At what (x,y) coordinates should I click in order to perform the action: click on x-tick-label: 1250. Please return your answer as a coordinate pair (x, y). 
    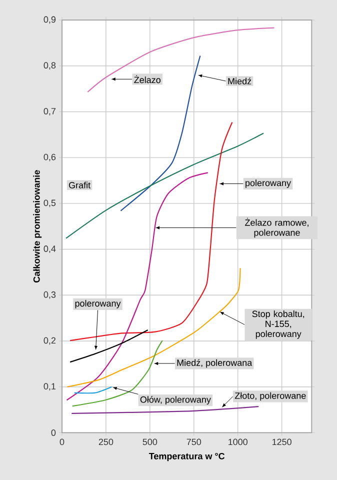
    Looking at the image, I should click on (282, 442).